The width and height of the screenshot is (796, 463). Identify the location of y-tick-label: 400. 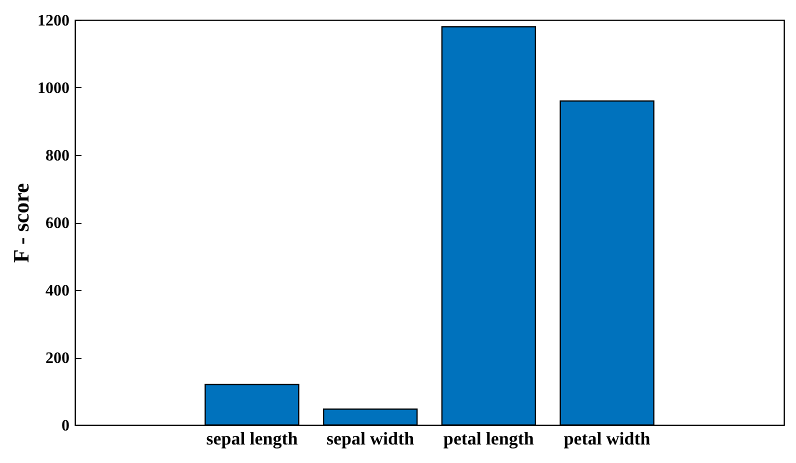
(58, 291).